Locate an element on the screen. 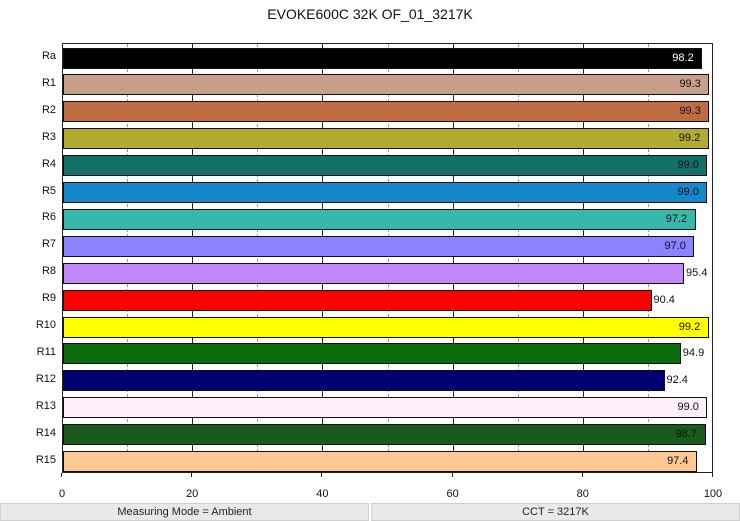 This screenshot has width=740, height=521. category-label-r13: R13 is located at coordinates (45, 405).